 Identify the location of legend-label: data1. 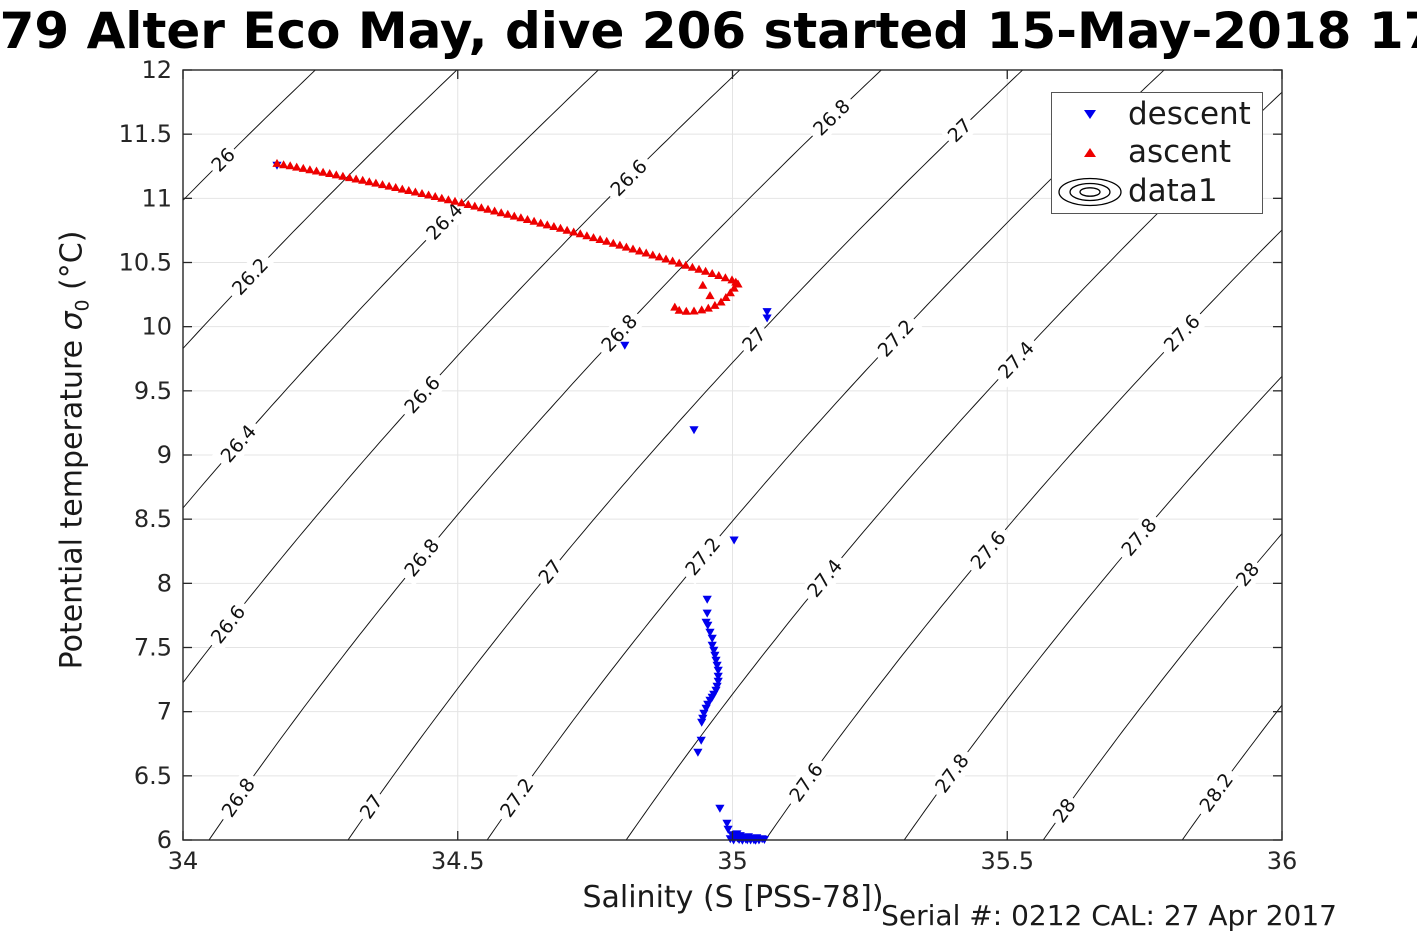
(1173, 191).